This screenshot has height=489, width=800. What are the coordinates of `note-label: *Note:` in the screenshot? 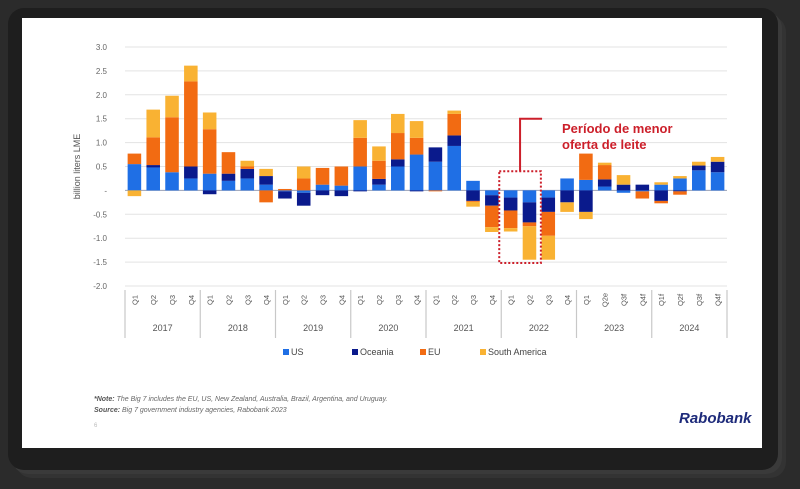 It's located at (104, 399).